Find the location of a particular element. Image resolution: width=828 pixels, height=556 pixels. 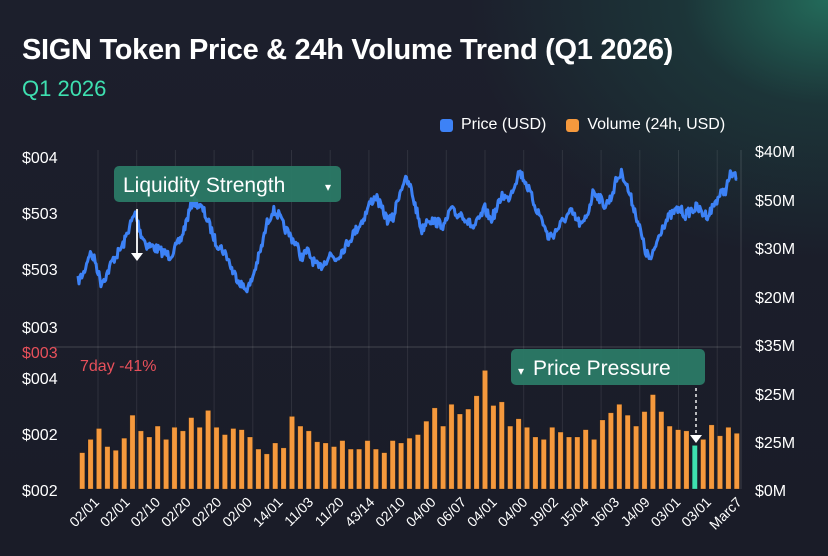

right-axis-tick: $35M is located at coordinates (775, 346).